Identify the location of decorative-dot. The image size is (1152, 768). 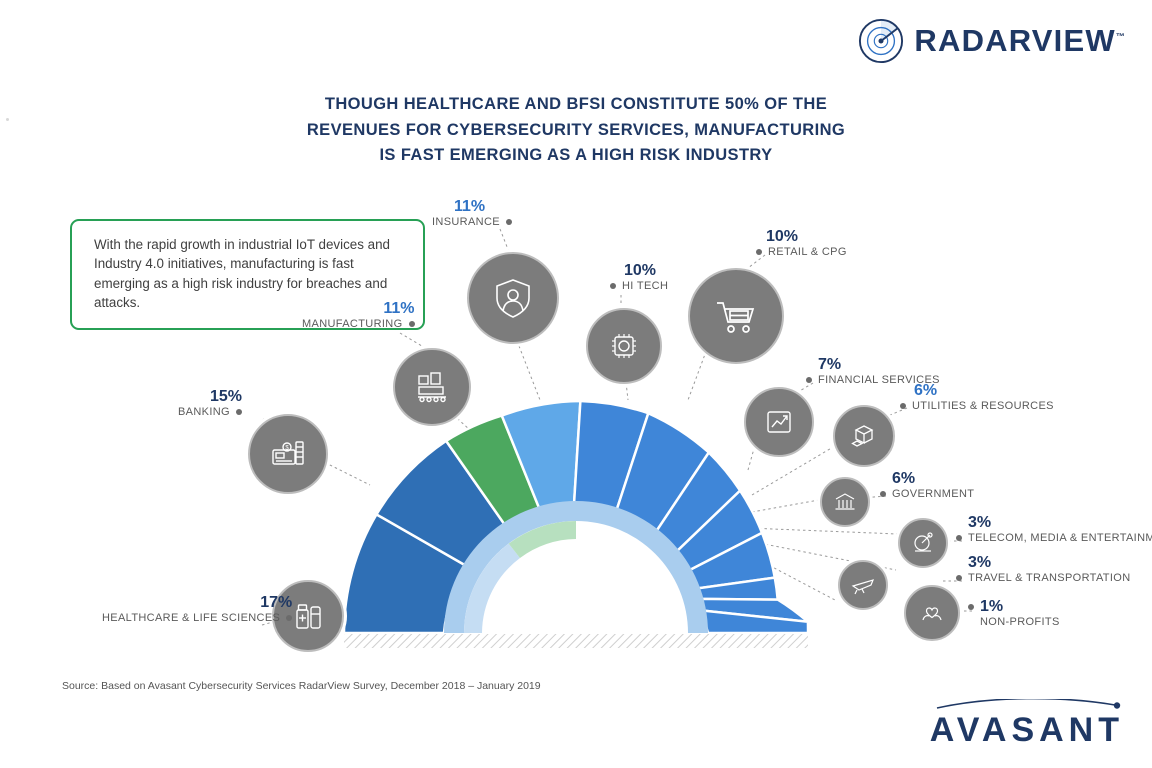
(7, 119).